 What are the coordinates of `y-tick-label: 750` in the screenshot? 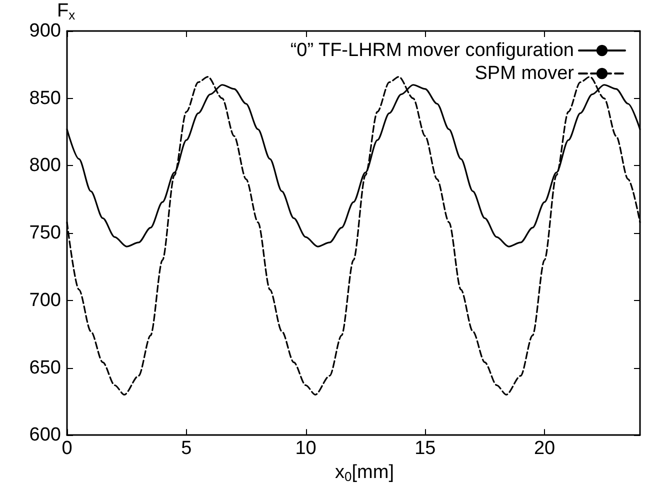 It's located at (45, 233).